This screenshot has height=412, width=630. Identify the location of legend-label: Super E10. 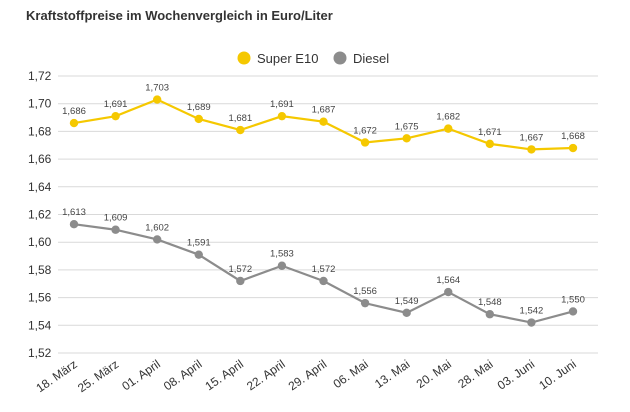
(287, 58).